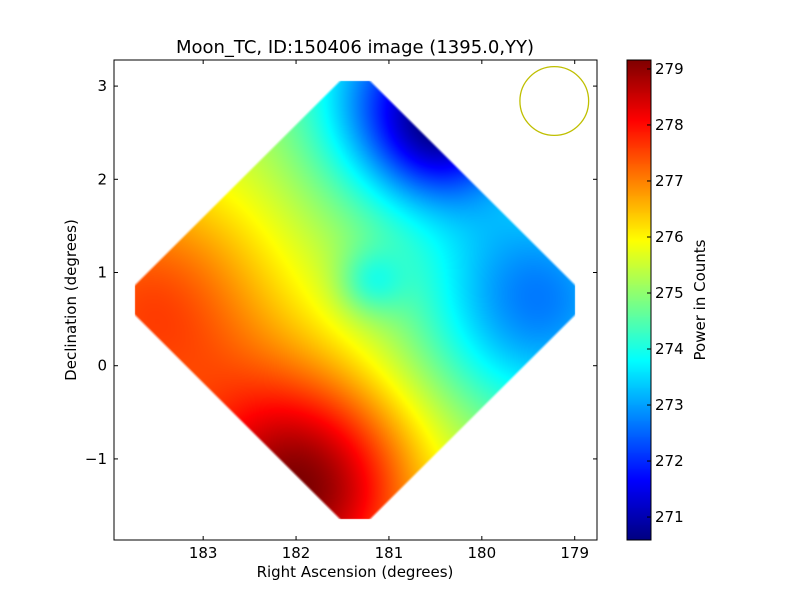  I want to click on colorbar-tick-label: 277, so click(669, 181).